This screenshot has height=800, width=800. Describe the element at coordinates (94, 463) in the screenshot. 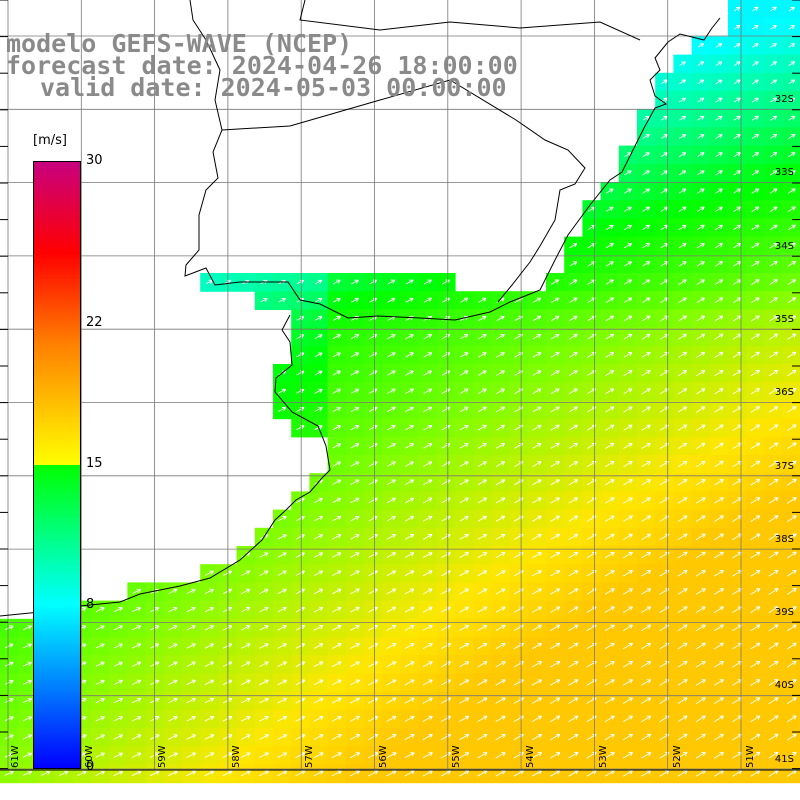

I see `colorbar-tick-label: 15` at that location.